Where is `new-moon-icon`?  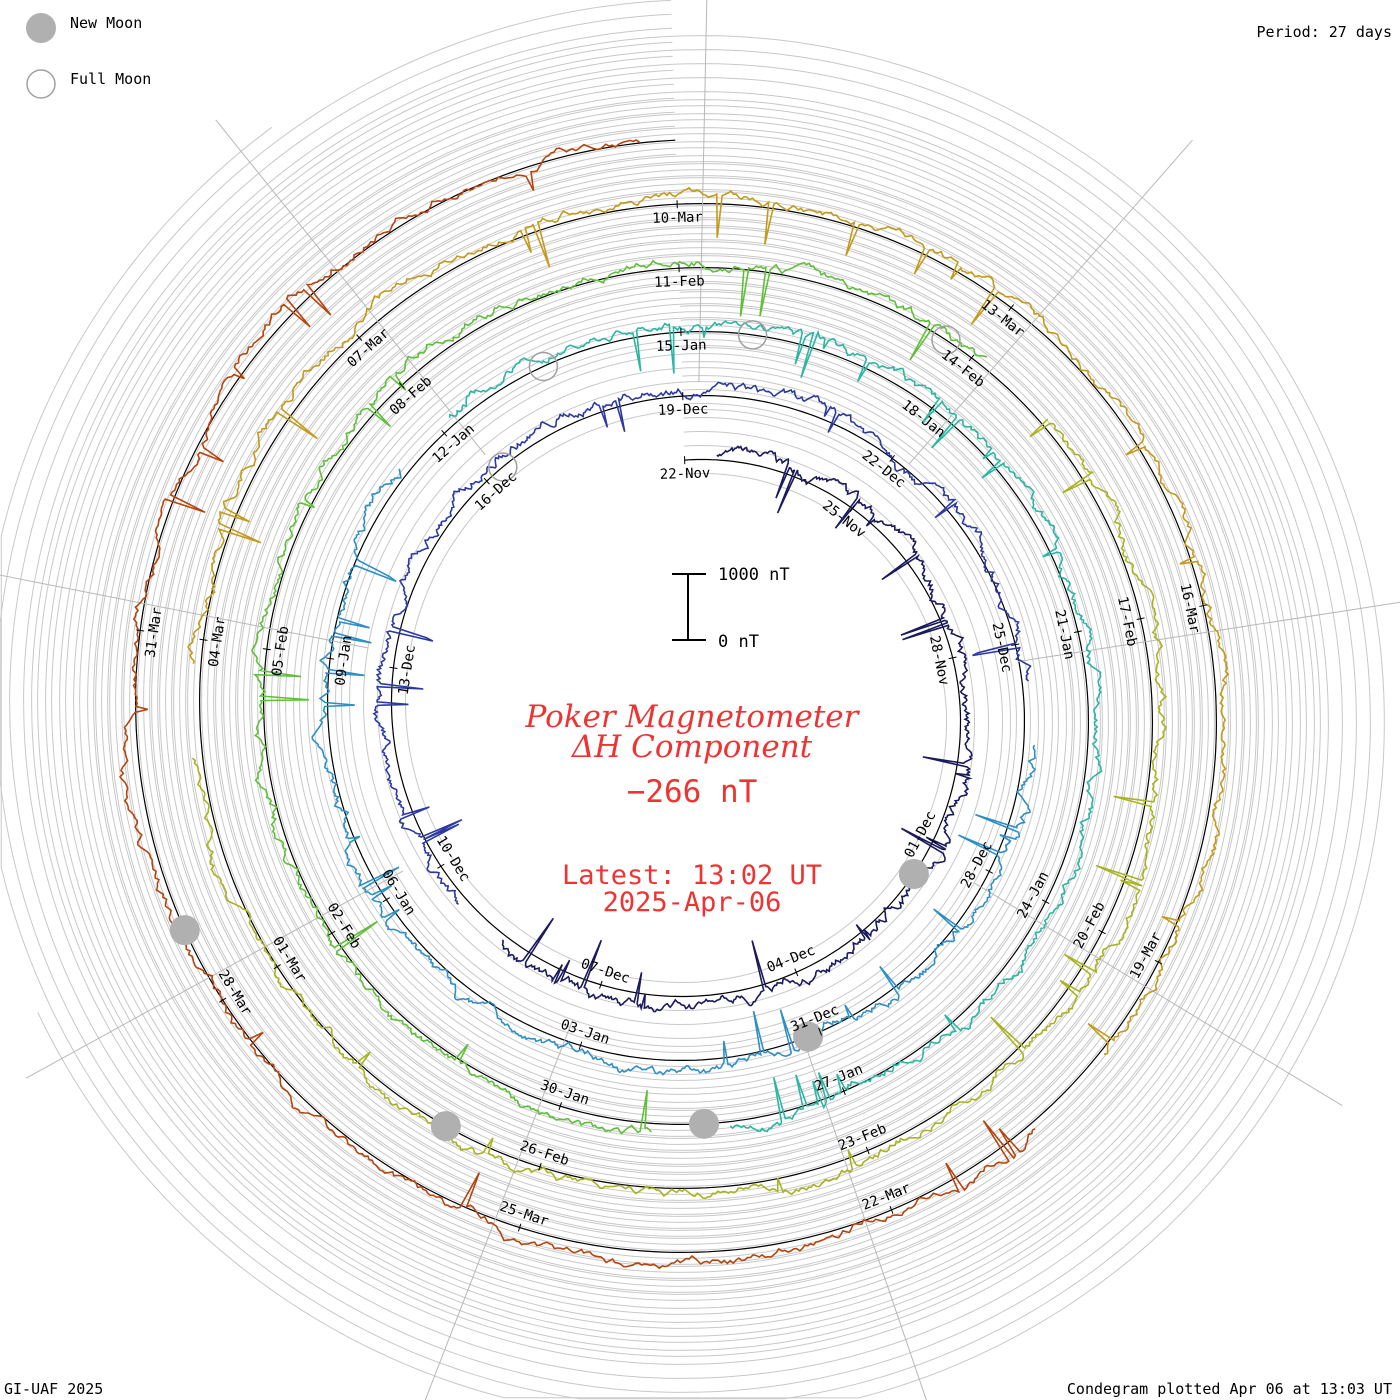 new-moon-icon is located at coordinates (41, 28).